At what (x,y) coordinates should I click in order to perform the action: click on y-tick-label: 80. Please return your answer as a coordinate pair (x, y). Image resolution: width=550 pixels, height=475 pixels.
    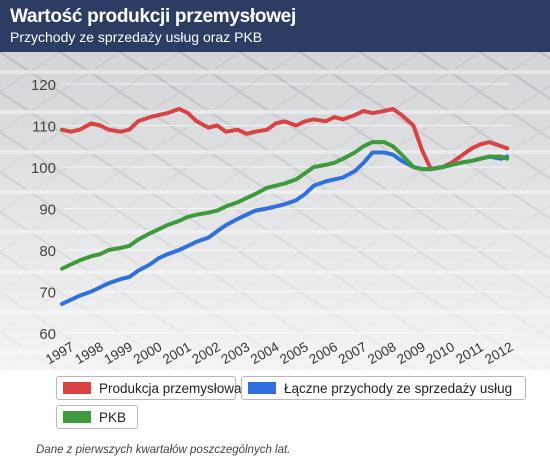
    Looking at the image, I should click on (47, 251).